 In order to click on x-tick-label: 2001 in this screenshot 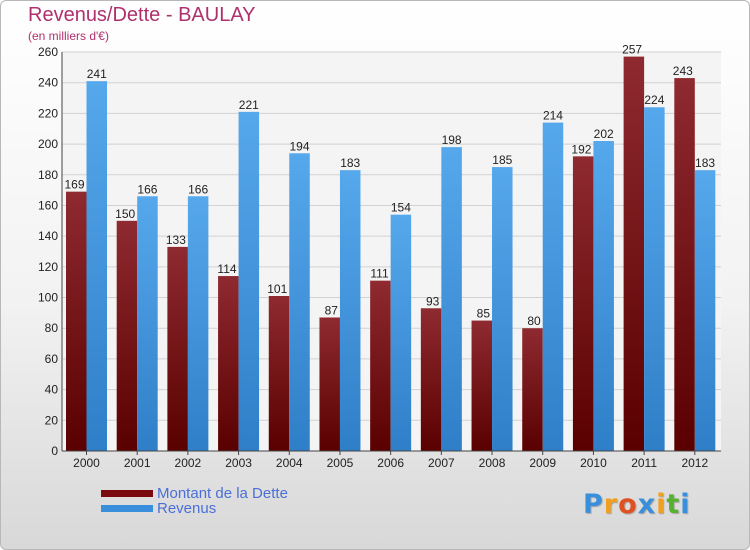, I will do `click(137, 463)`.